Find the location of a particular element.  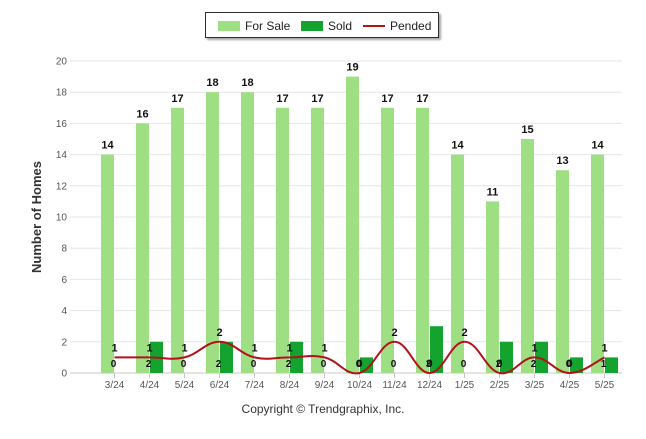

data-label-for-sale: 13 is located at coordinates (562, 161).